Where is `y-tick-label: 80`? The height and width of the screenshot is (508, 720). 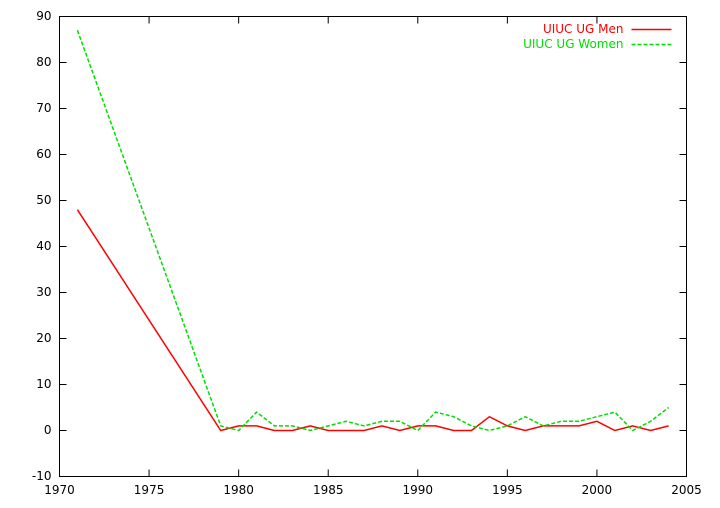 y-tick-label: 80 is located at coordinates (43, 62).